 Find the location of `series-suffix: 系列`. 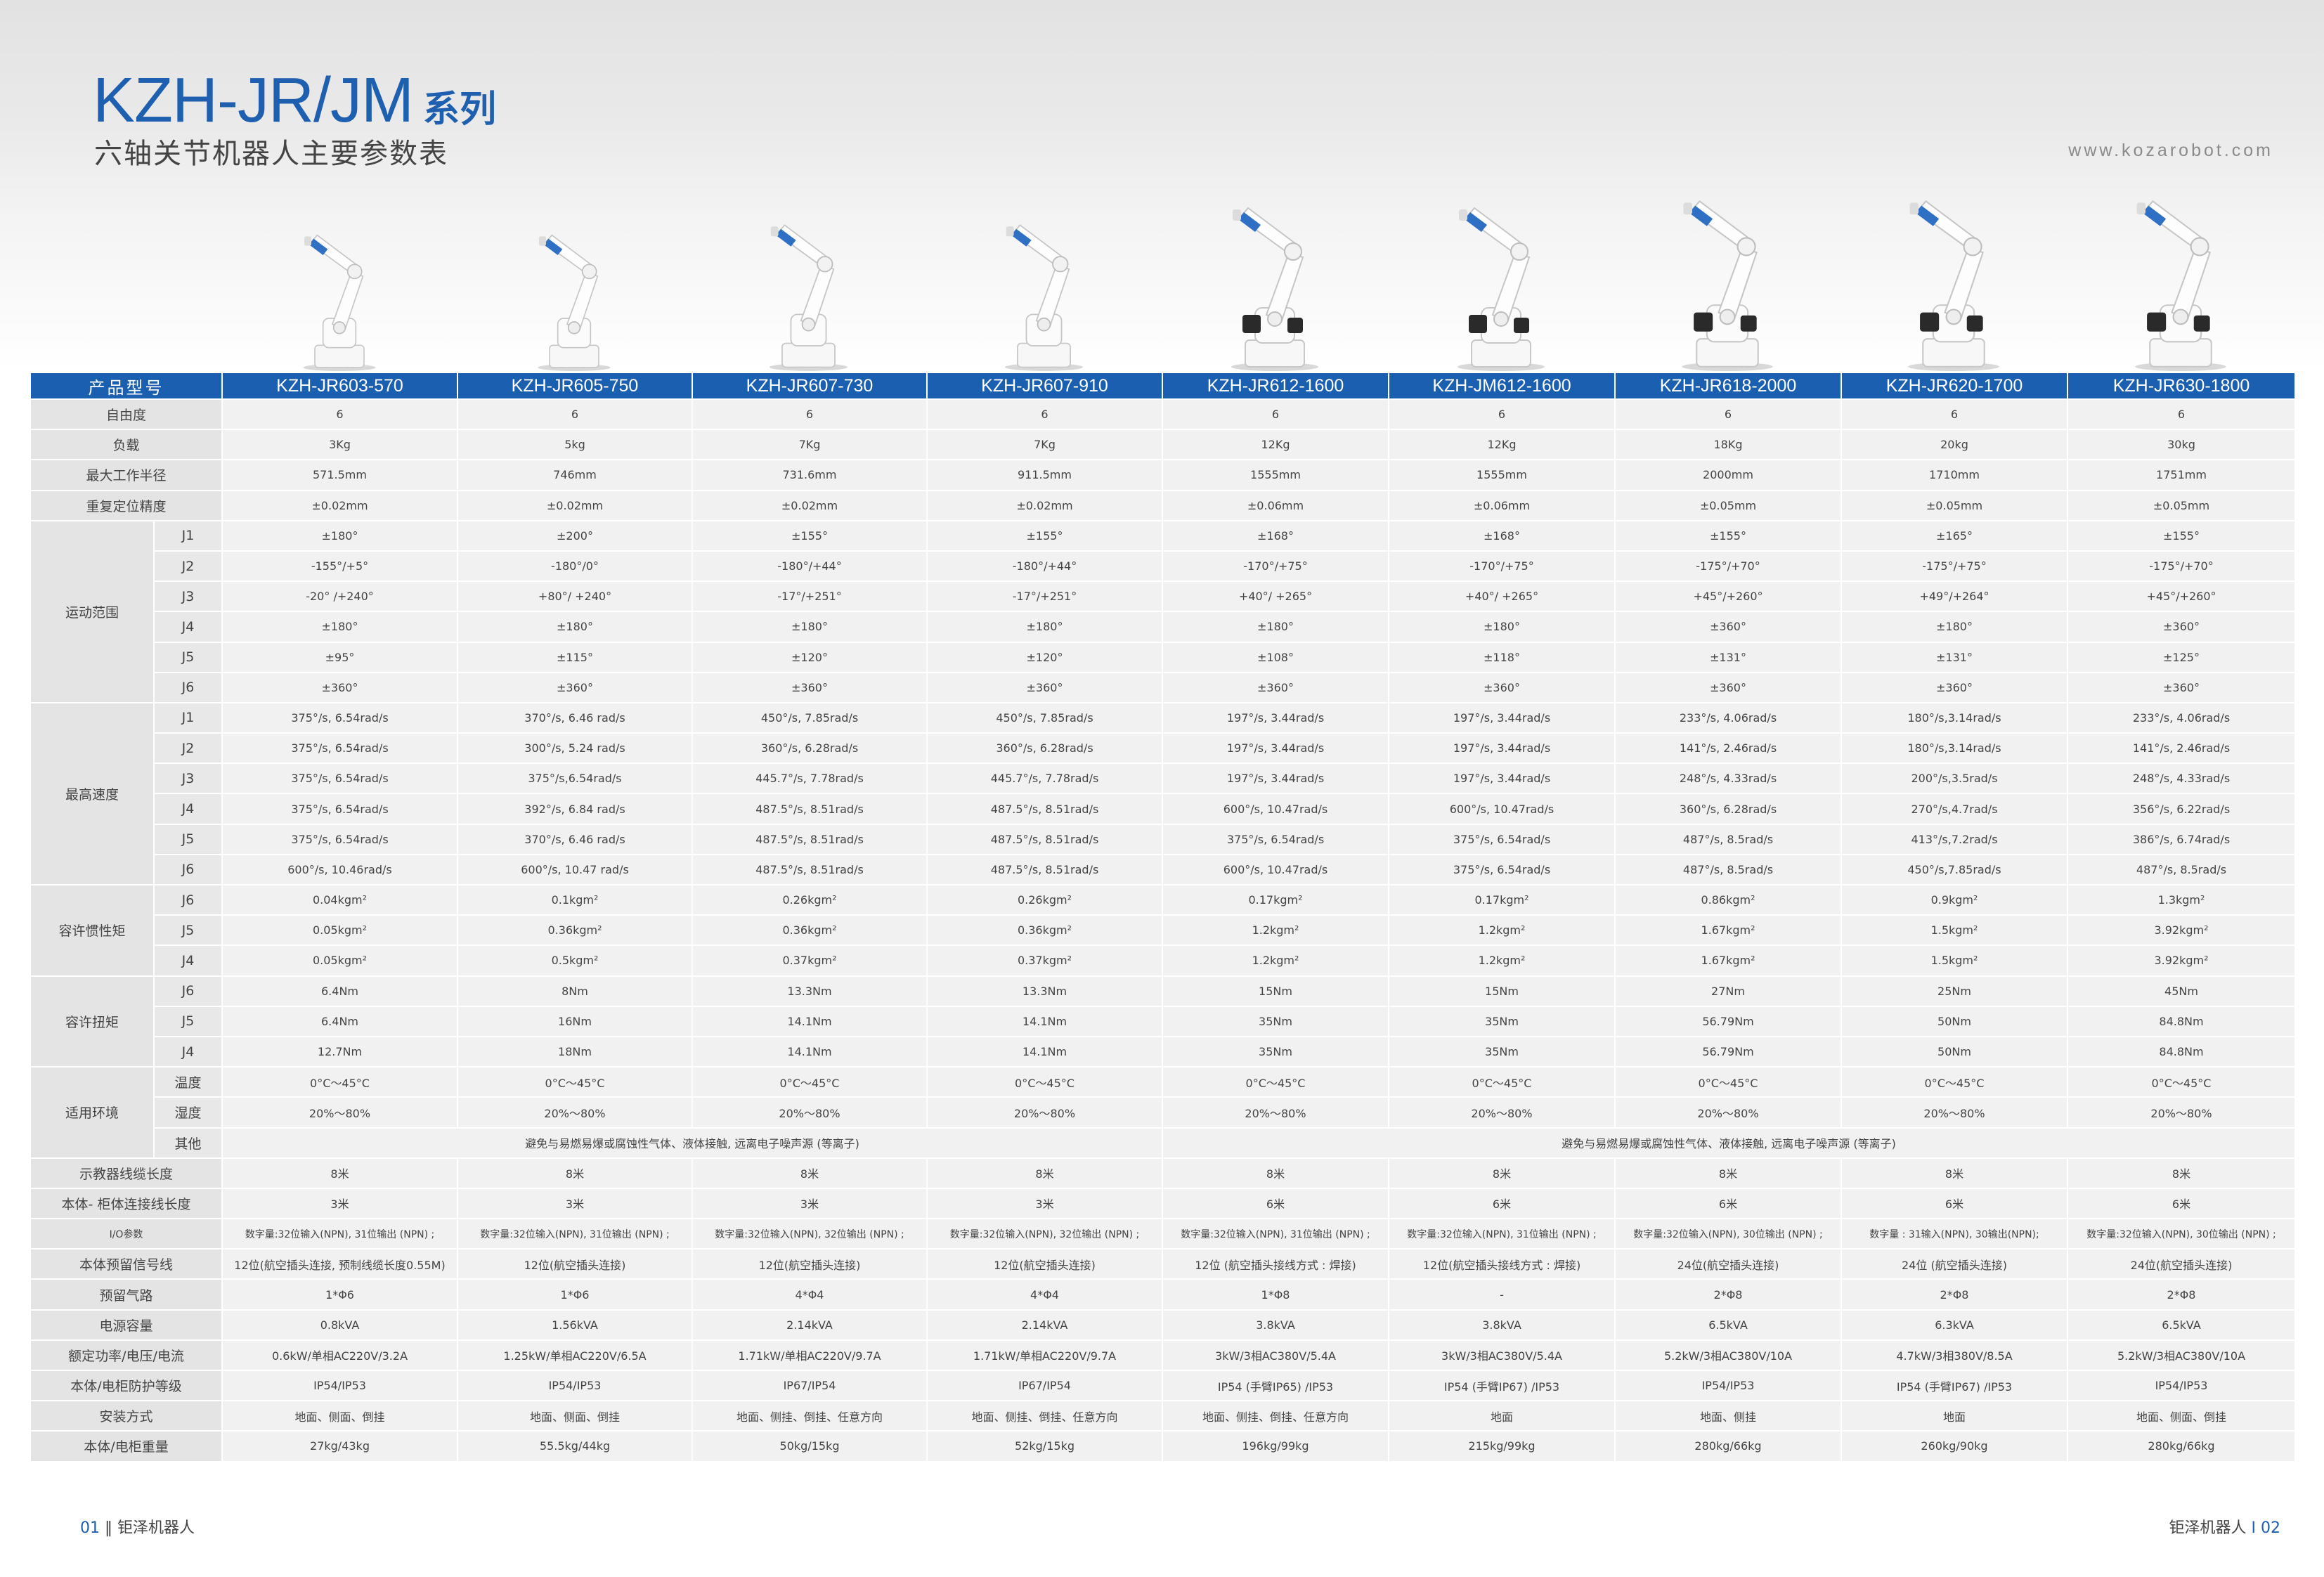

series-suffix: 系列 is located at coordinates (459, 109).